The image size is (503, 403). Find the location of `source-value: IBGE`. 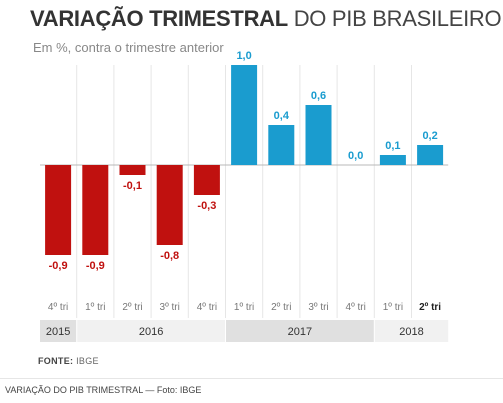

source-value: IBGE is located at coordinates (87, 361).